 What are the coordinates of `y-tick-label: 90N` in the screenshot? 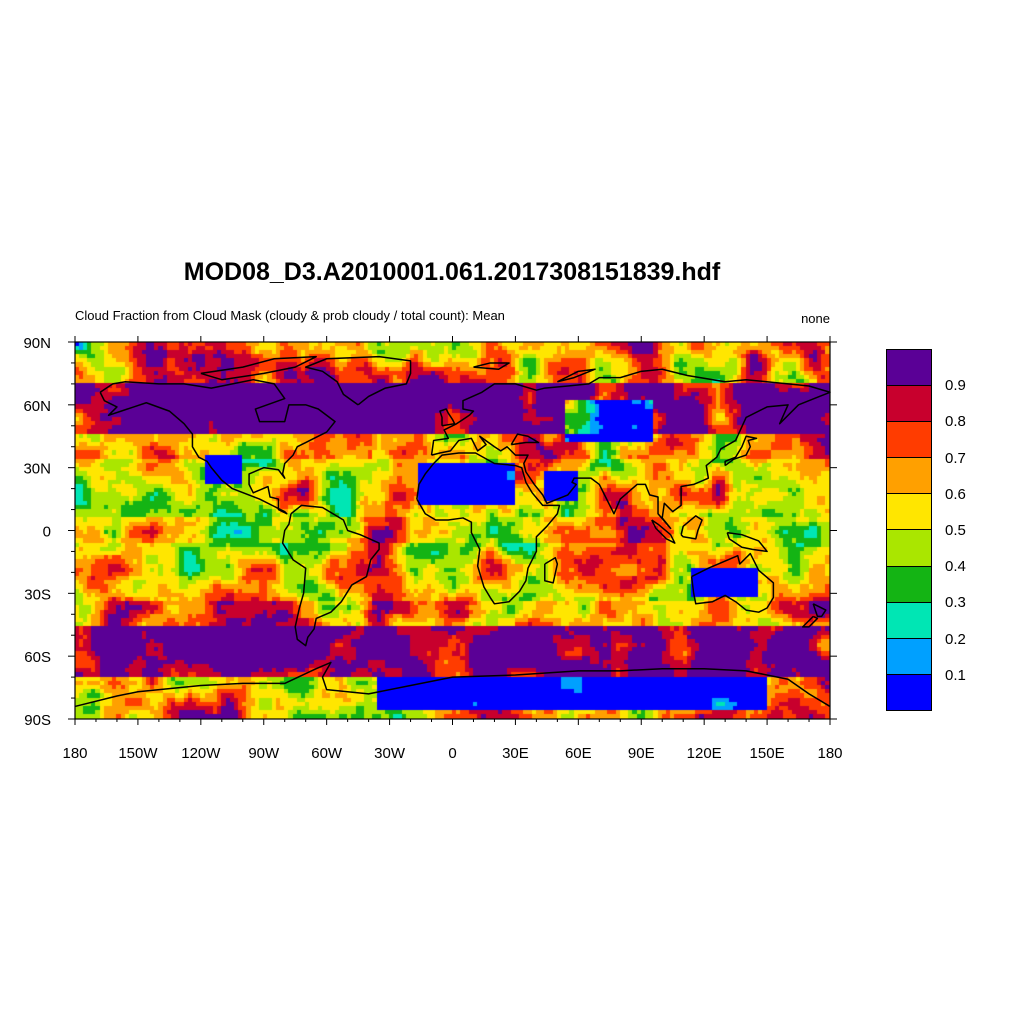 It's located at (37, 343).